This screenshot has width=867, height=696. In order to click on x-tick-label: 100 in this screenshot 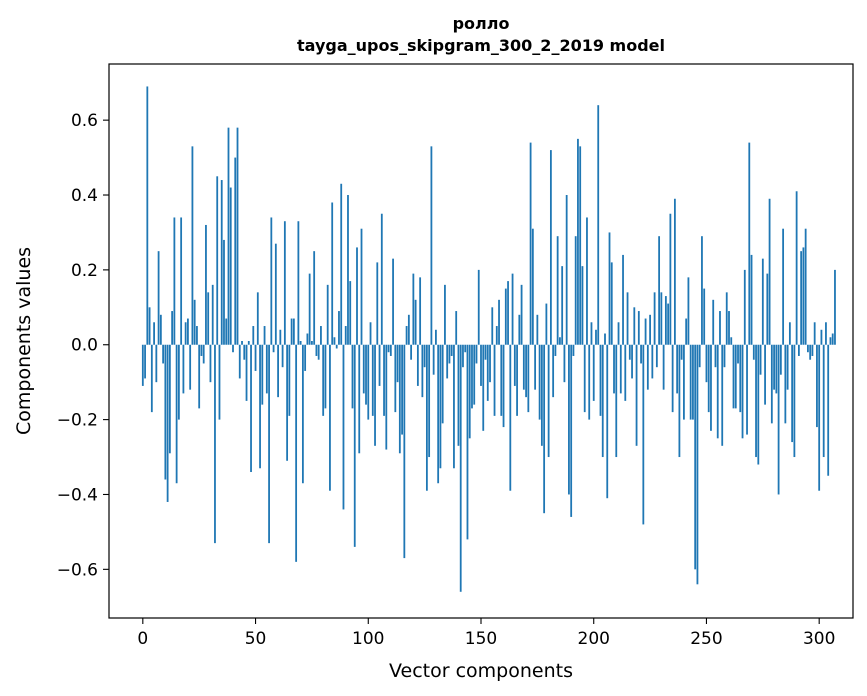, I will do `click(368, 639)`.